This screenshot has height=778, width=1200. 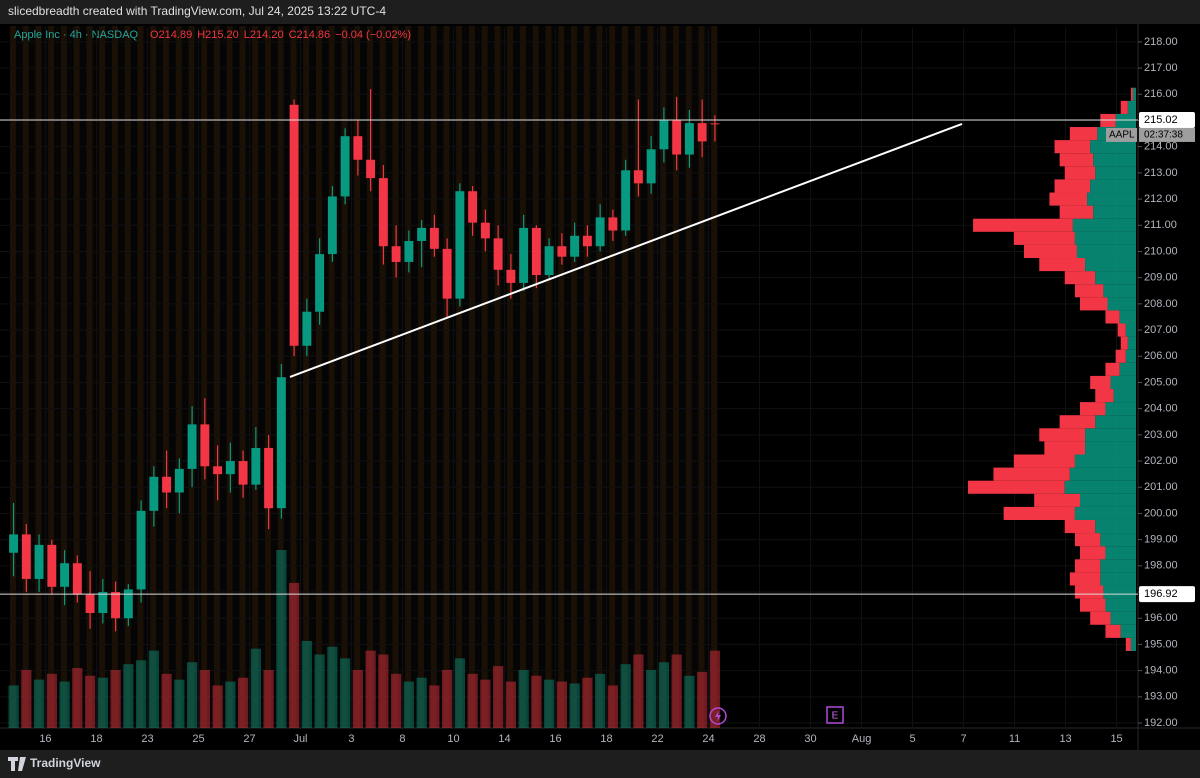 I want to click on legend-ohlc: C214.86, so click(x=310, y=35).